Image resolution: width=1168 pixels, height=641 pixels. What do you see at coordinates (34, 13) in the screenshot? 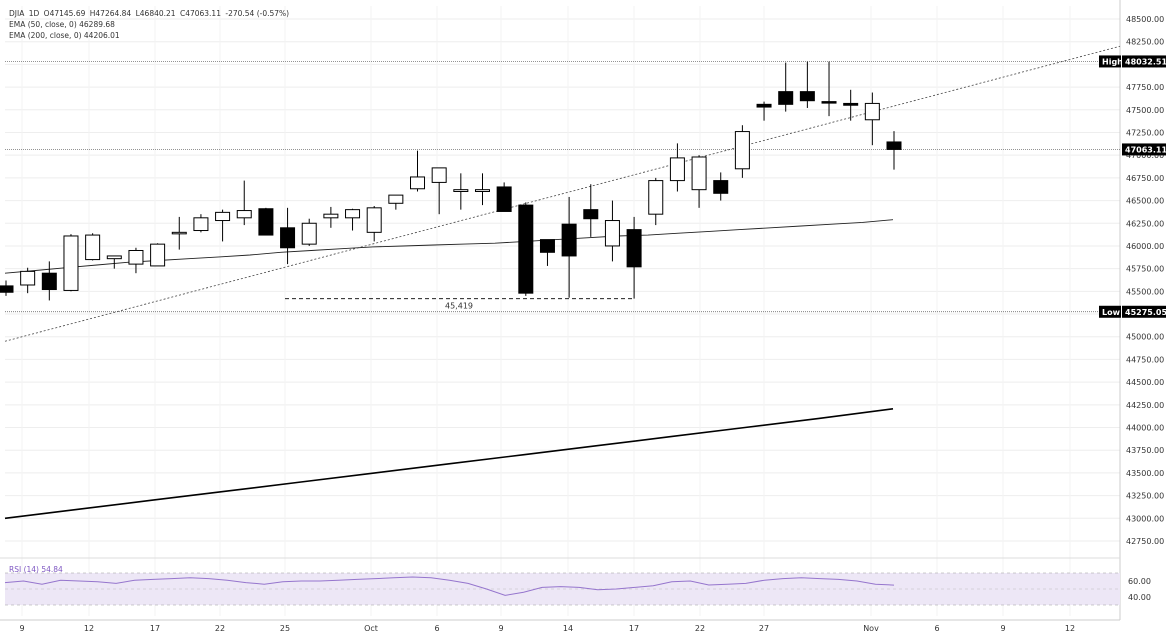
I see `legend-interval: 1D` at bounding box center [34, 13].